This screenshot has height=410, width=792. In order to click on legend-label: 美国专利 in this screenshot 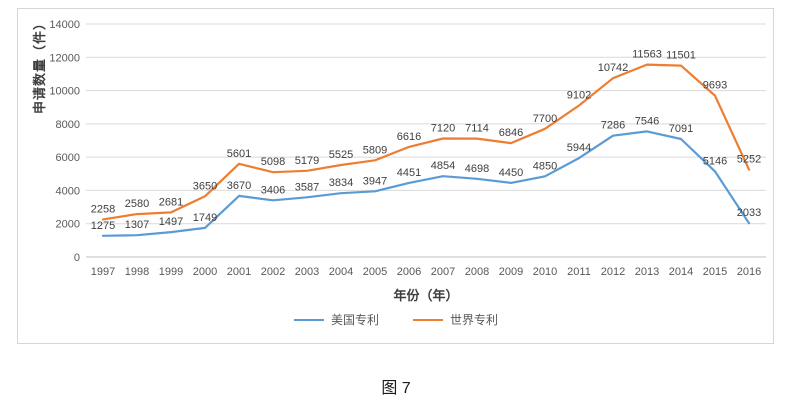, I will do `click(354, 320)`.